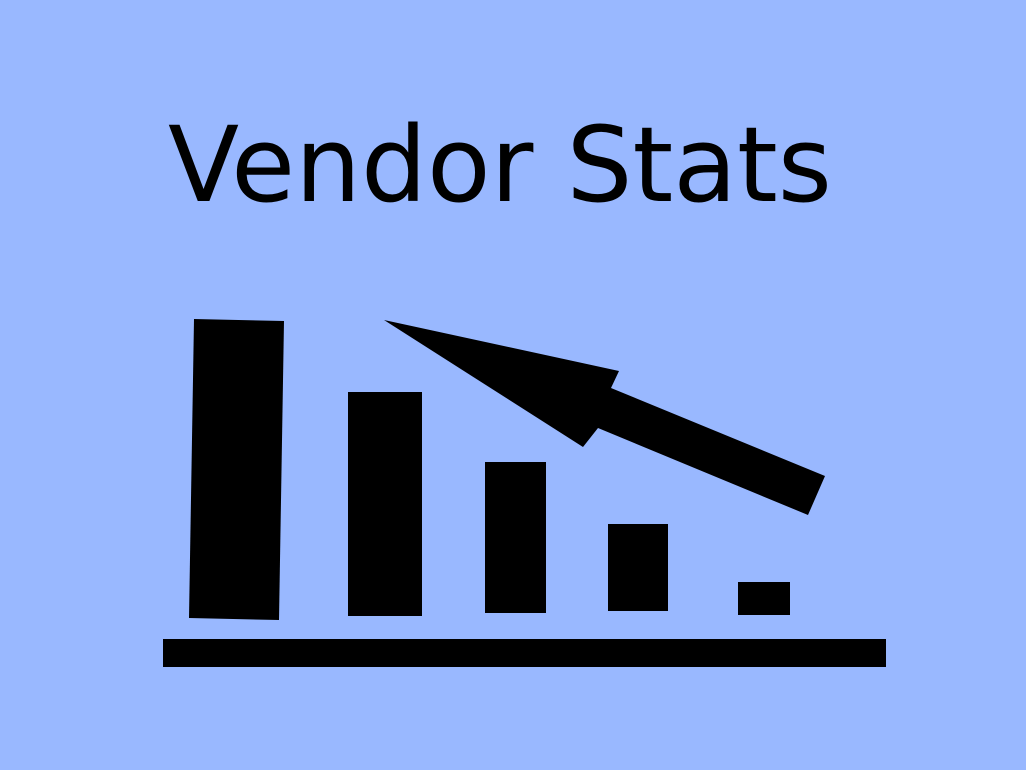  I want to click on slide-title: Vendor Stats, so click(500, 165).